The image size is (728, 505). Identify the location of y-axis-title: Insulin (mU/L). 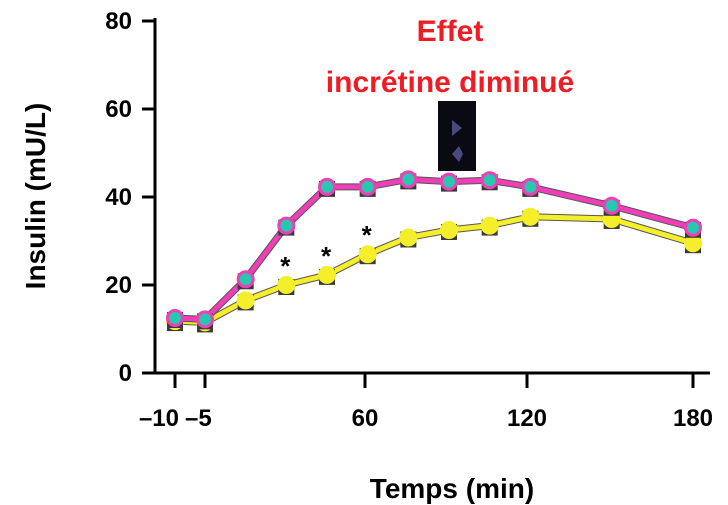
(35, 196).